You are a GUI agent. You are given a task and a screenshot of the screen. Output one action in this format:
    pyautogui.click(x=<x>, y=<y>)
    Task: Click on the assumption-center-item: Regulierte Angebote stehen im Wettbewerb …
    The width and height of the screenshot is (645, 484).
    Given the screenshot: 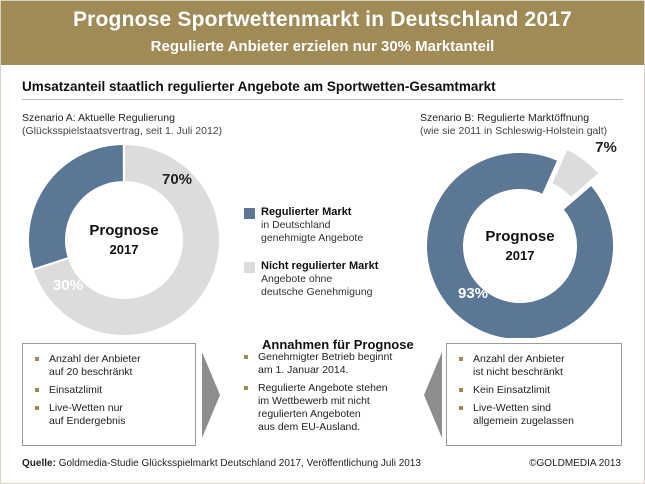 What is the action you would take?
    pyautogui.click(x=329, y=408)
    